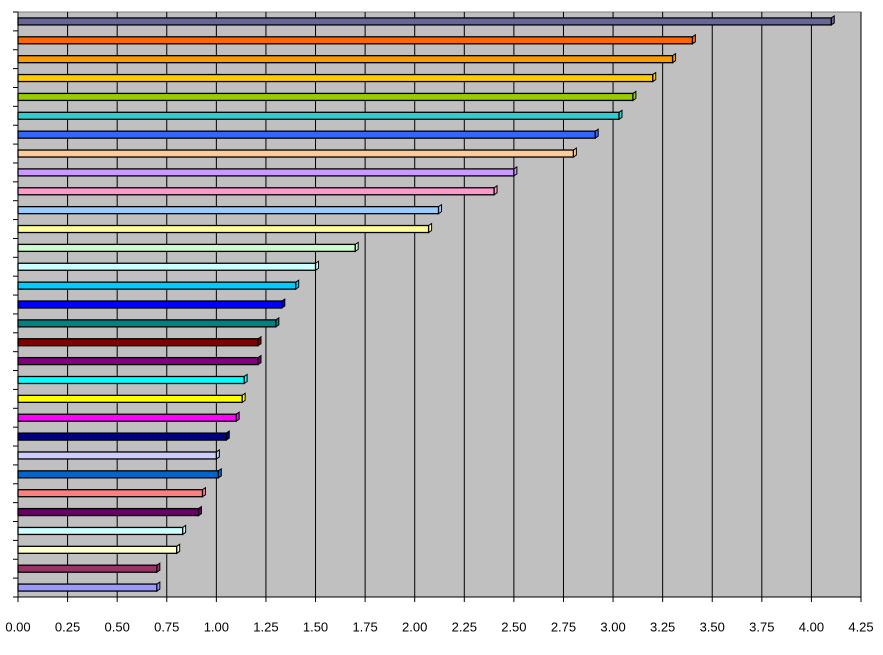  I want to click on x-tick-label: 0.75, so click(166, 626).